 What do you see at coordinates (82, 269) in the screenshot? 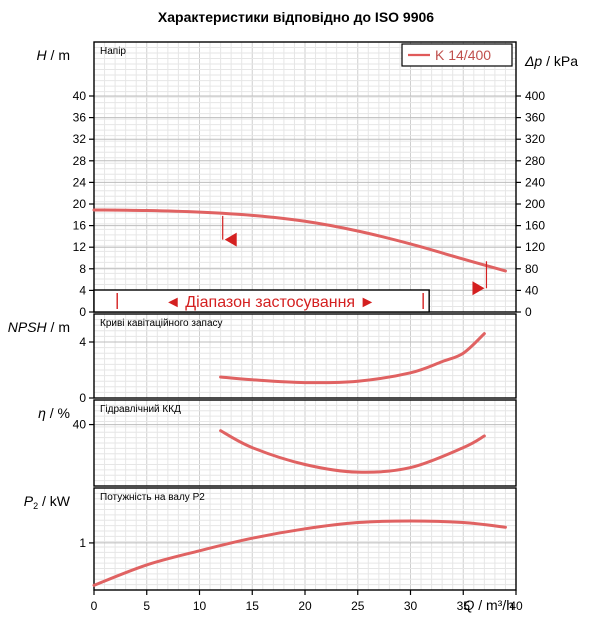
I see `y-tick-label: 8` at bounding box center [82, 269].